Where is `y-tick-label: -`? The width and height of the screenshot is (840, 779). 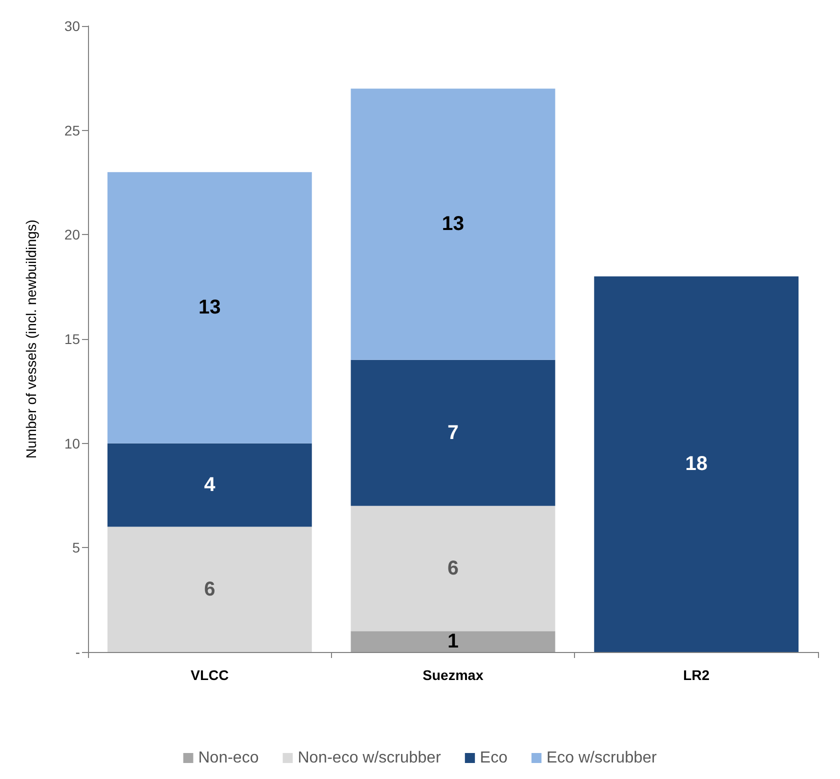
y-tick-label: - is located at coordinates (77, 652).